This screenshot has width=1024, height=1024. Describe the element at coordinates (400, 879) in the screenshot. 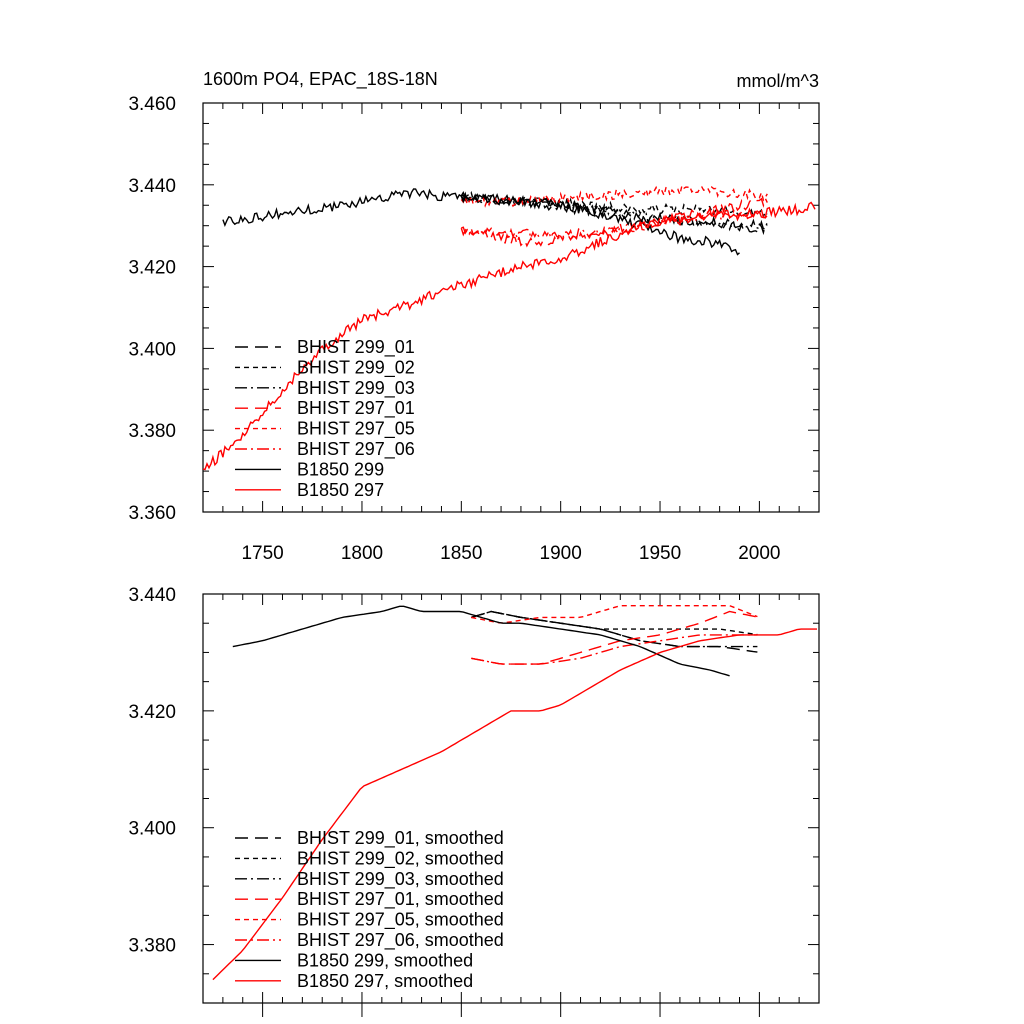

I see `bottom-legend-label: BHIST 299_03, smoothed` at that location.